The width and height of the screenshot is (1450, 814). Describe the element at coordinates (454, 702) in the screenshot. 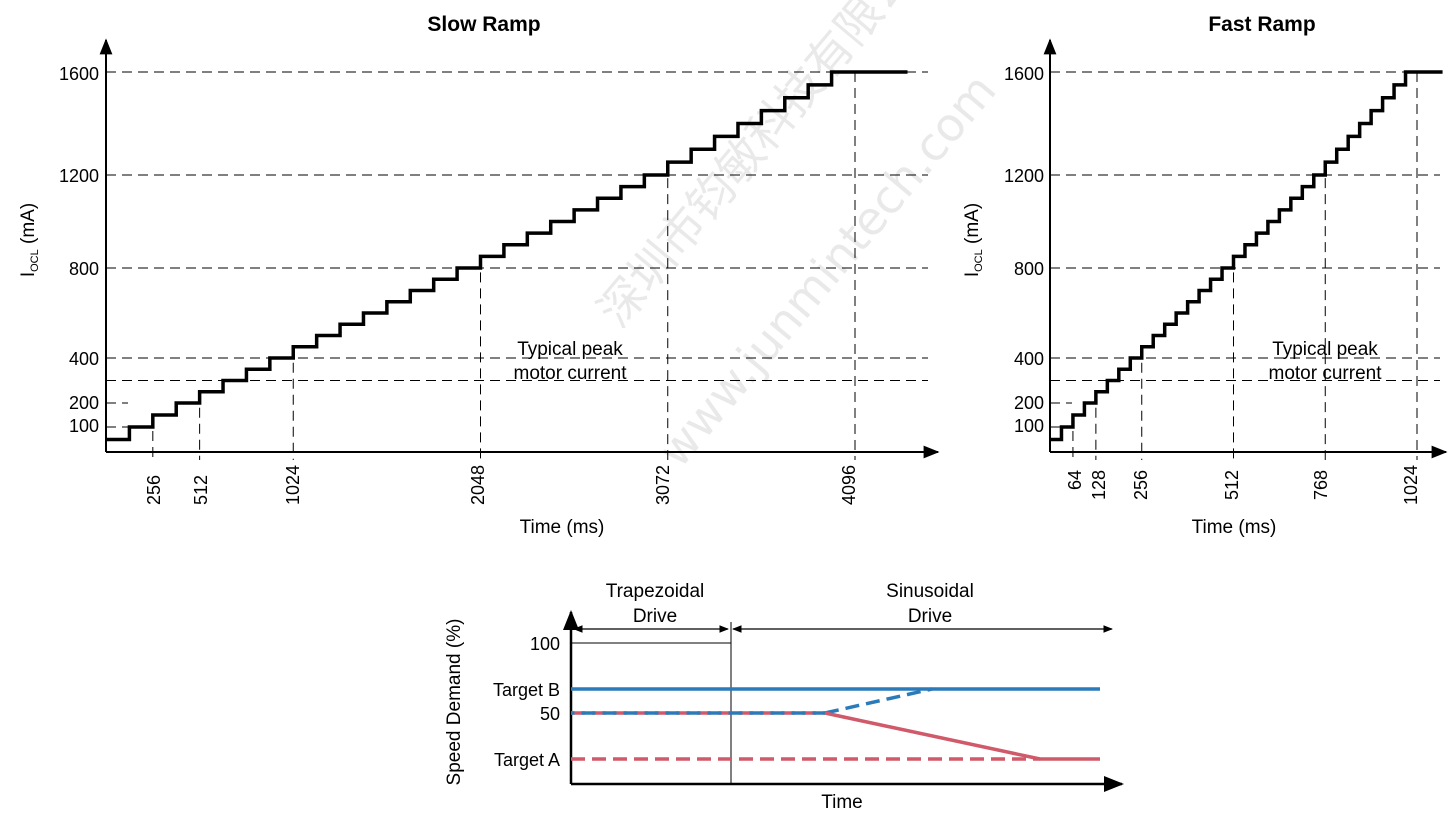

I see `speed-y-label: Speed Demand (%)` at that location.